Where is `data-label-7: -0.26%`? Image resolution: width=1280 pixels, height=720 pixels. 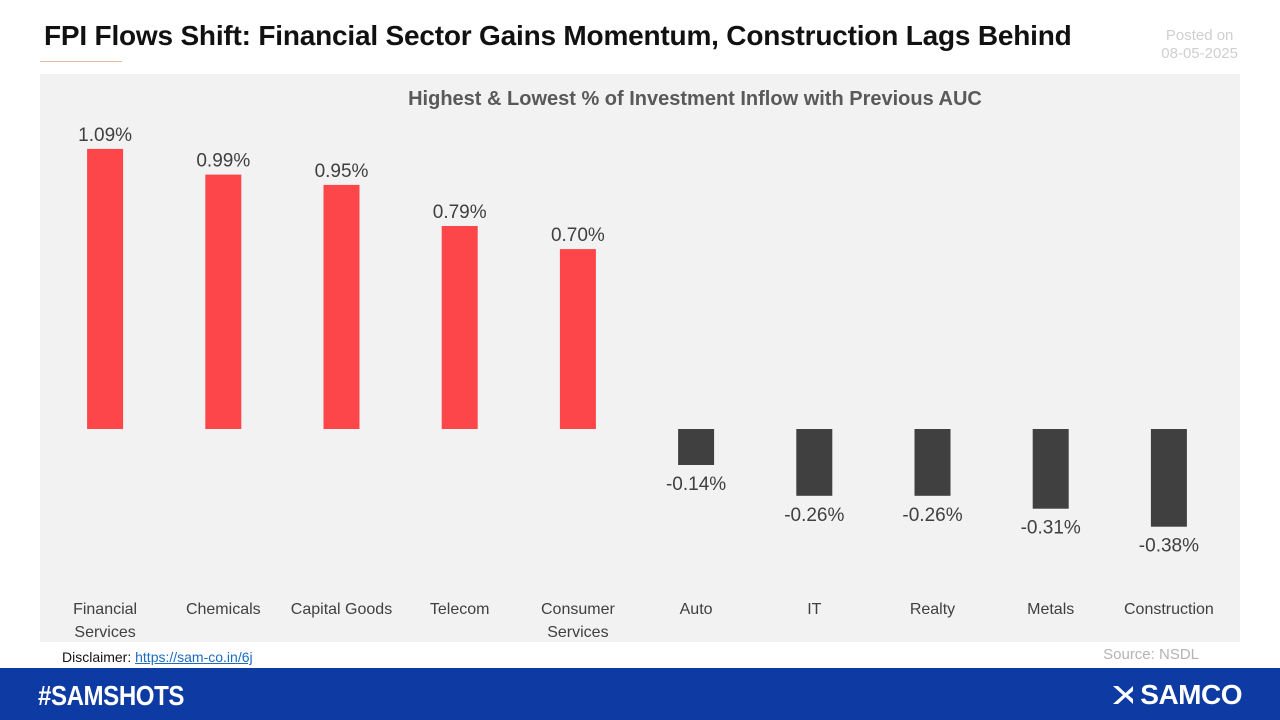
data-label-7: -0.26% is located at coordinates (932, 515).